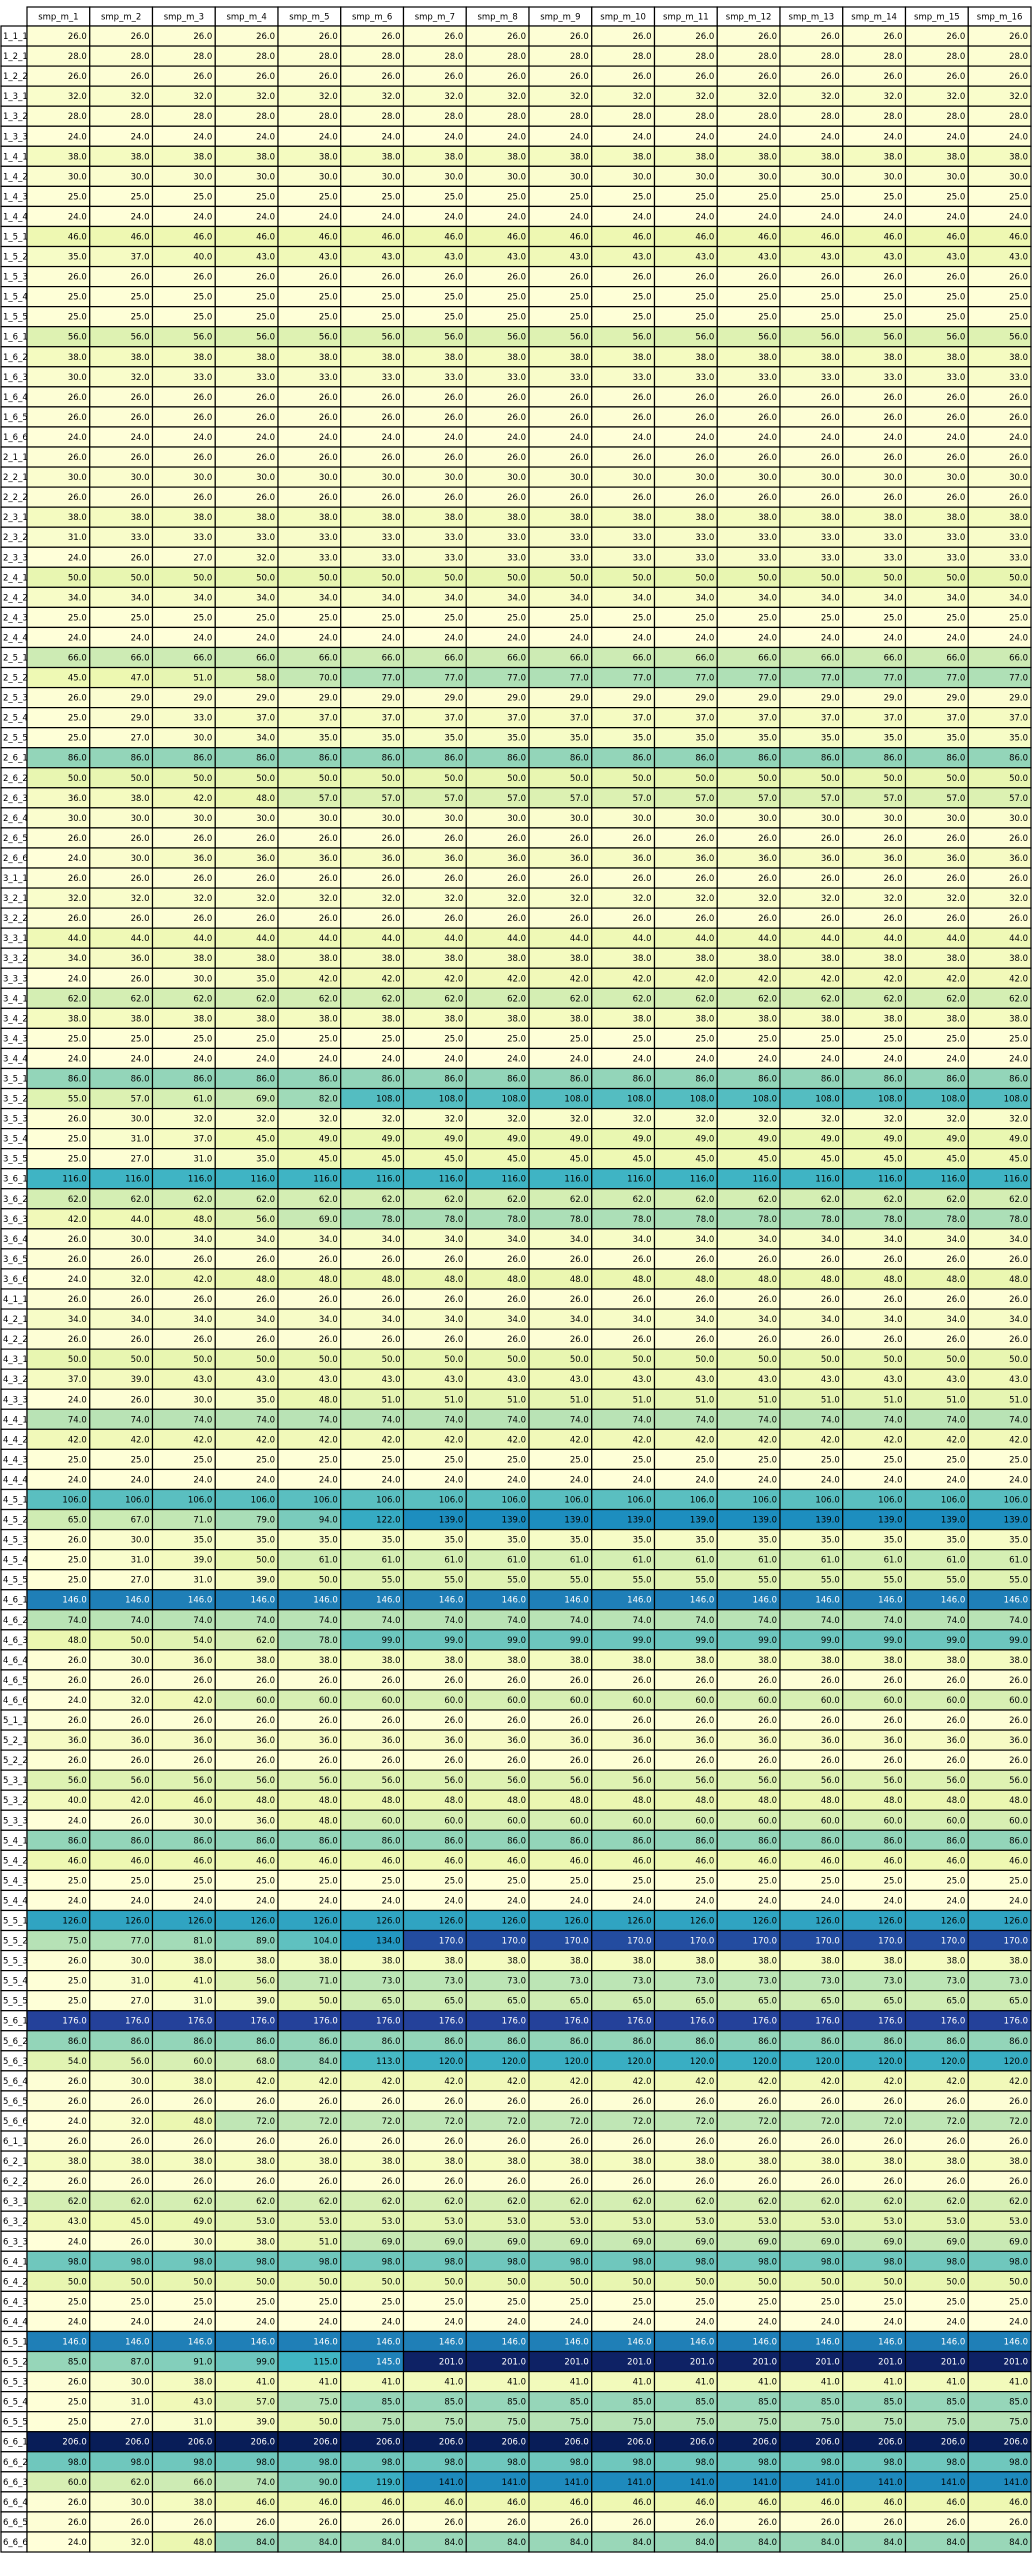 The height and width of the screenshot is (2557, 1033). Describe the element at coordinates (893, 939) in the screenshot. I see `cell-value: 44.0` at that location.